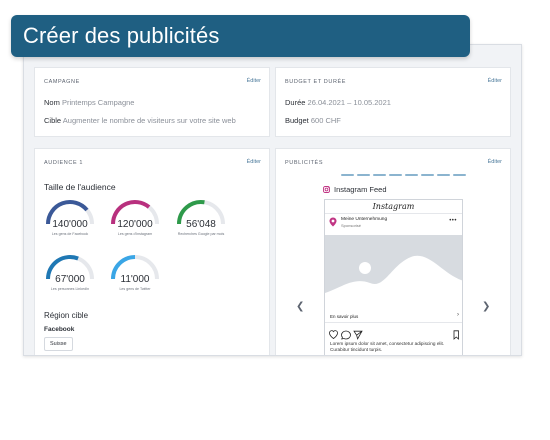 This screenshot has height=440, width=550. What do you see at coordinates (494, 162) in the screenshot?
I see `ads-edit-link: Éditer` at bounding box center [494, 162].